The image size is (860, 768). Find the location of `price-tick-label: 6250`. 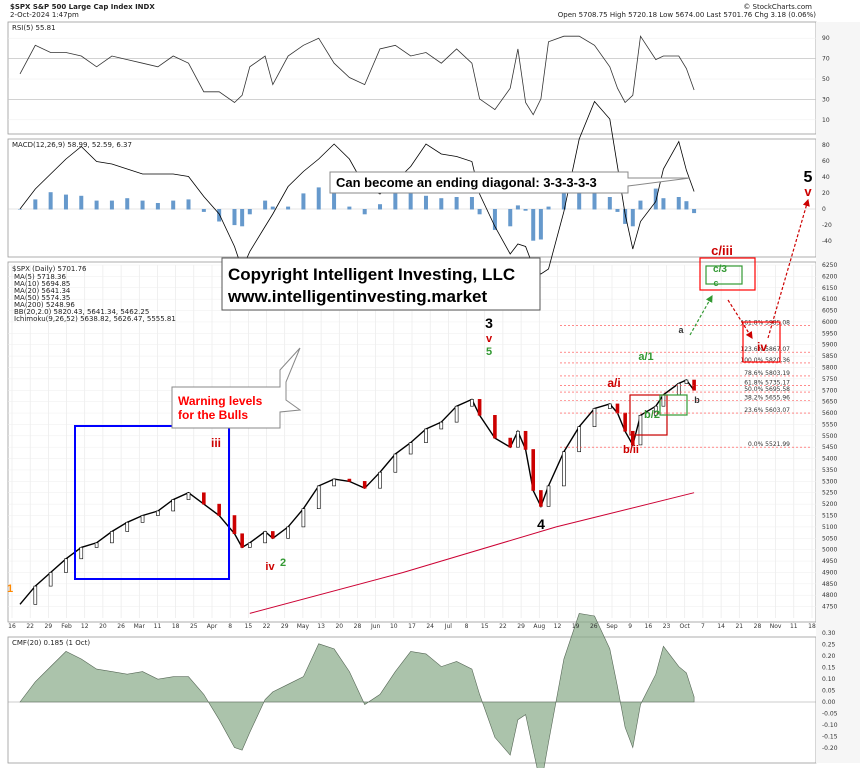

price-tick-label: 6250 is located at coordinates (829, 265).